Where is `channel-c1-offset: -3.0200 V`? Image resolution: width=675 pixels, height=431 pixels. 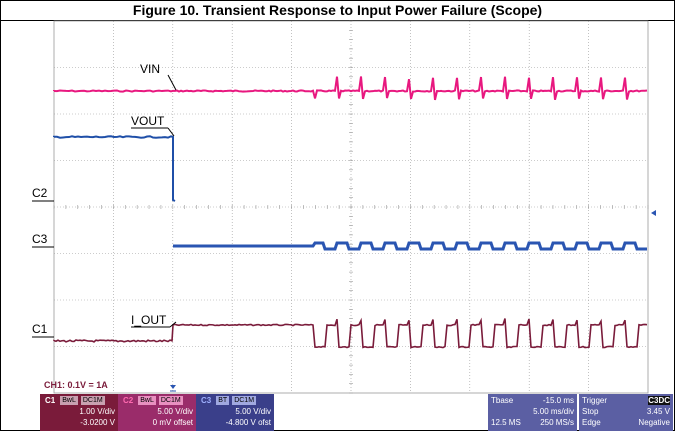 channel-c1-offset: -3.0200 V is located at coordinates (97, 422).